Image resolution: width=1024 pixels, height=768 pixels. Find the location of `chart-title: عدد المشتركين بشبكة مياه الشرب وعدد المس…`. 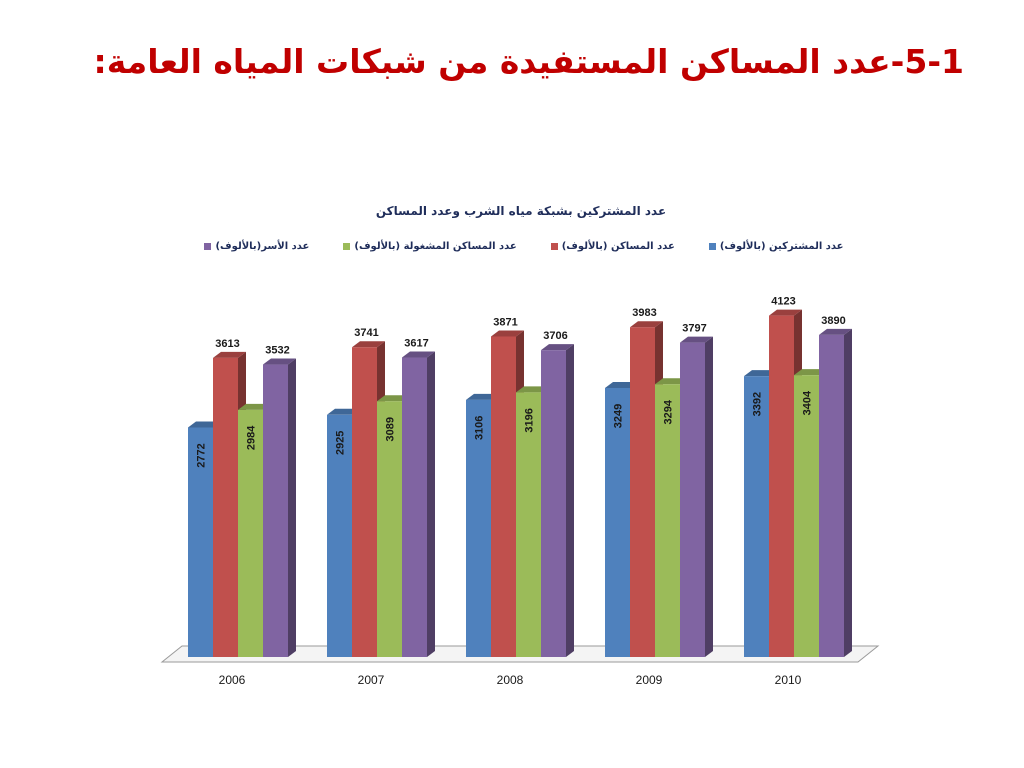

chart-title: عدد المشتركين بشبكة مياه الشرب وعدد المس… is located at coordinates (521, 211).